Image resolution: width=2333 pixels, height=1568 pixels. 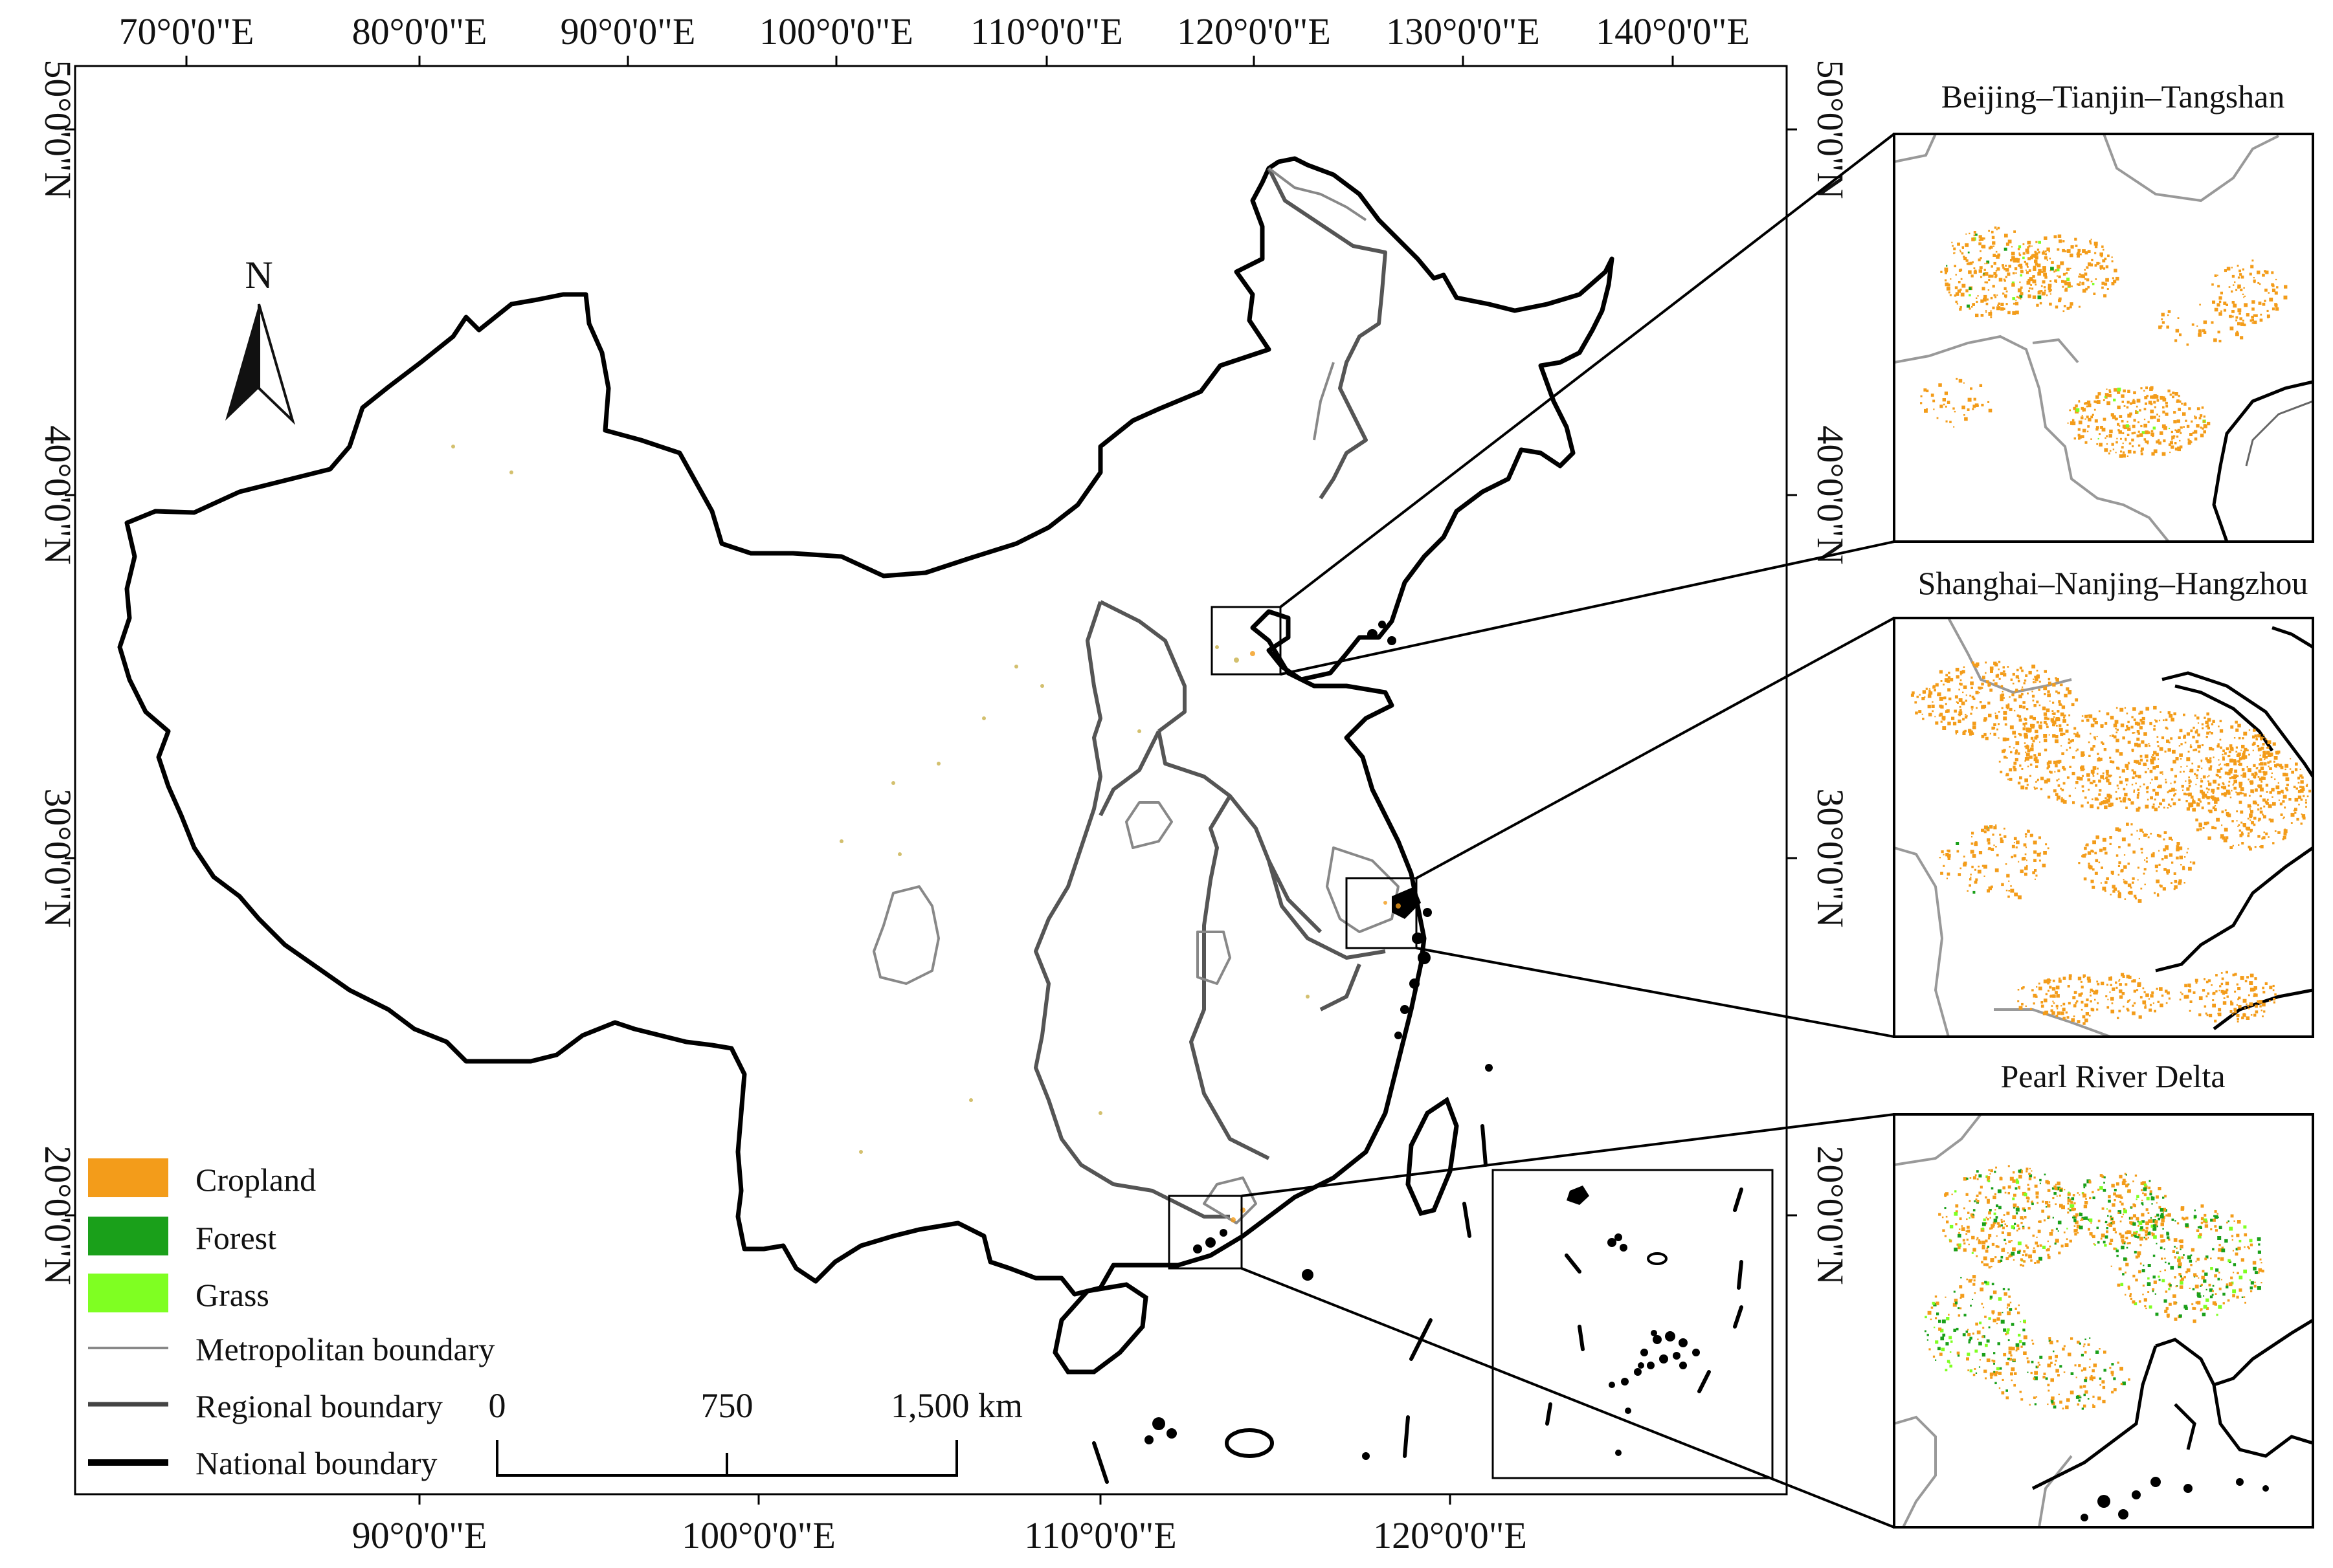 What do you see at coordinates (1290, 1304) in the screenshot?
I see `dashed-boundary-segments` at bounding box center [1290, 1304].